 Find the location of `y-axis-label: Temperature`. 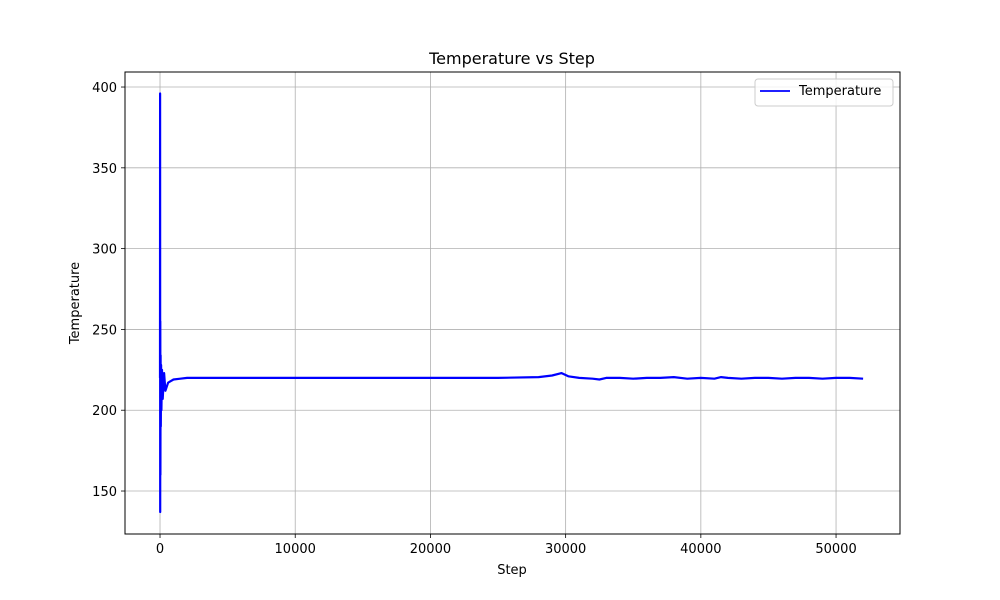

y-axis-label: Temperature is located at coordinates (75, 303).